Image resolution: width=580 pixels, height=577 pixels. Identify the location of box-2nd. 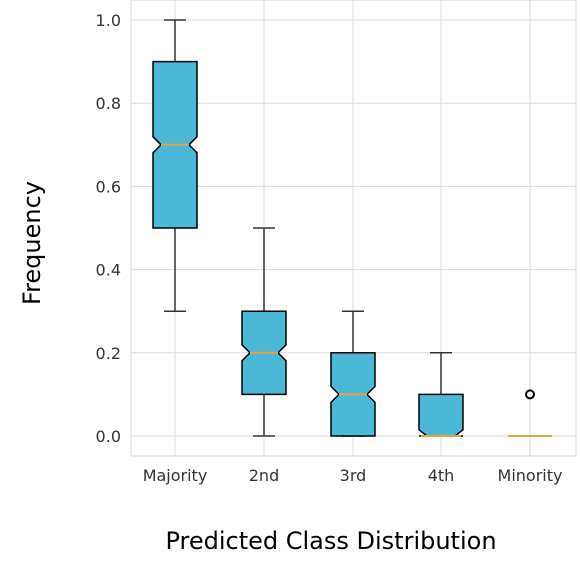
(264, 332).